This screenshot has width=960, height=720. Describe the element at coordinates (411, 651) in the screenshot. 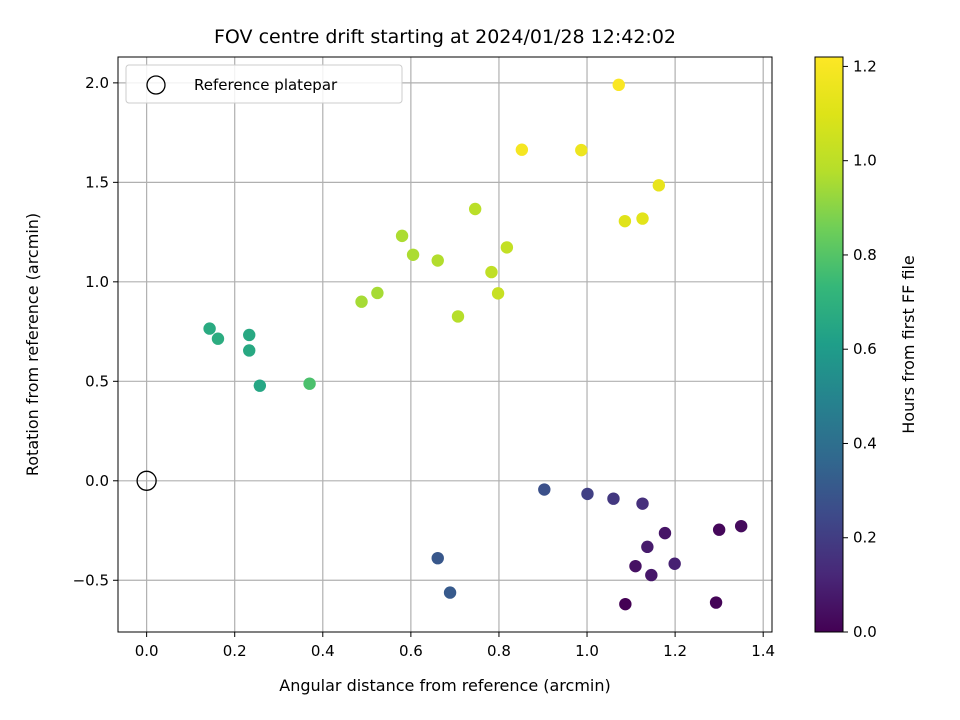

I see `x-tick-label: 0.6` at that location.